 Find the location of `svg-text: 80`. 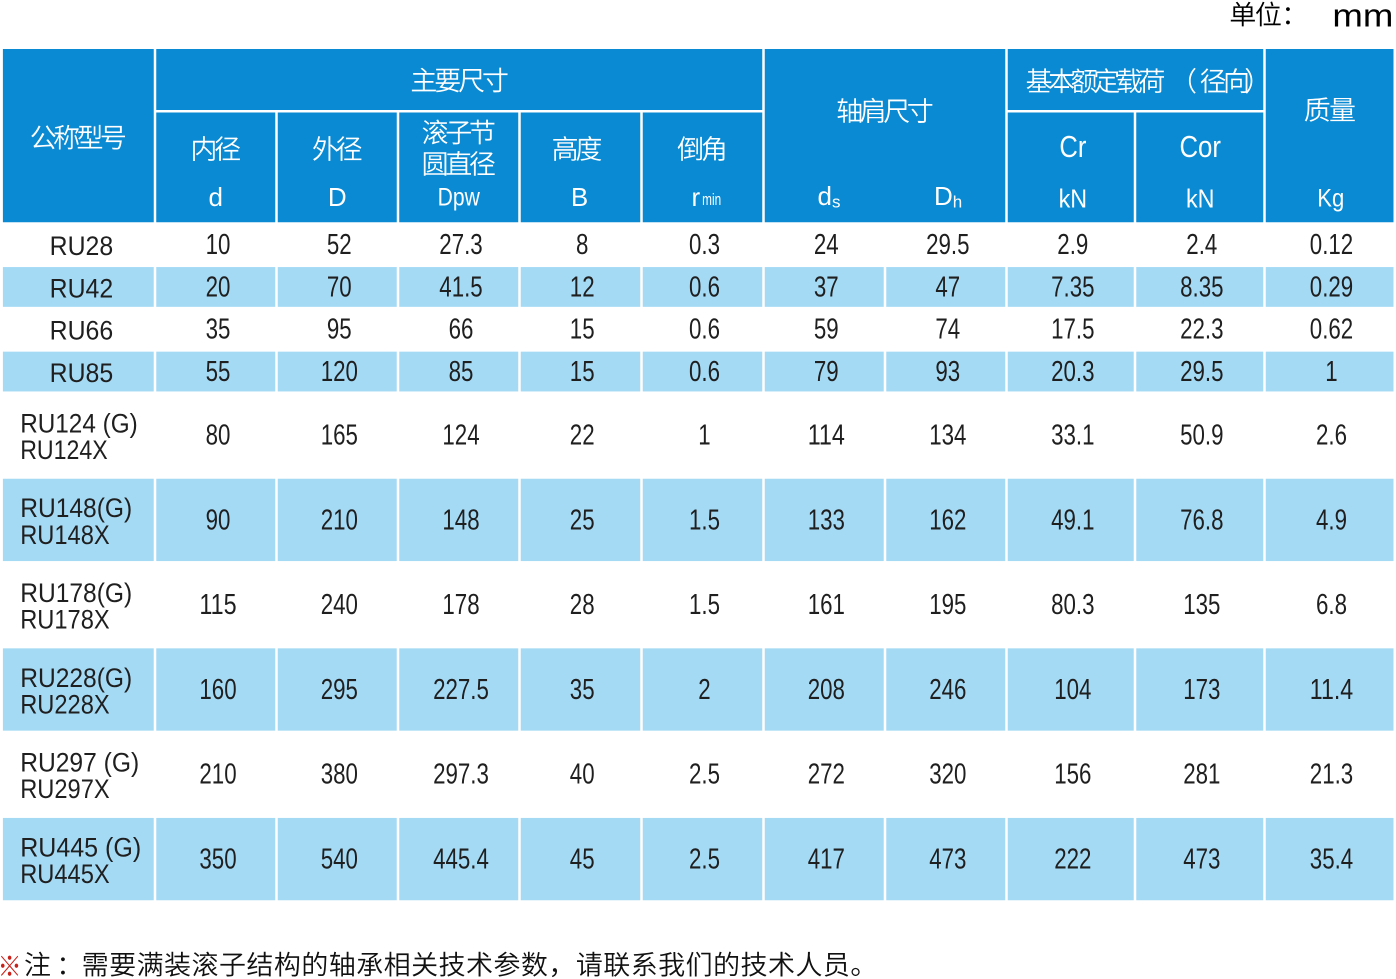

svg-text: 80 is located at coordinates (218, 436).